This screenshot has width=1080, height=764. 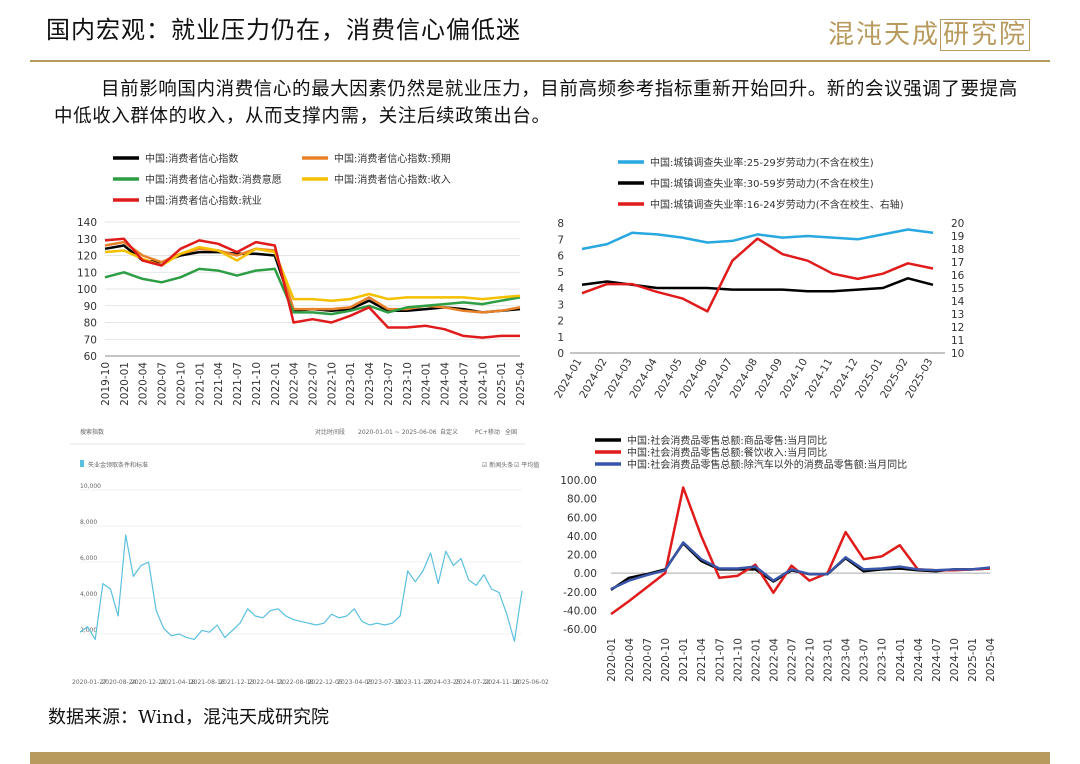 What do you see at coordinates (756, 660) in the screenshot?
I see `x-tick-8: 2022-01` at bounding box center [756, 660].